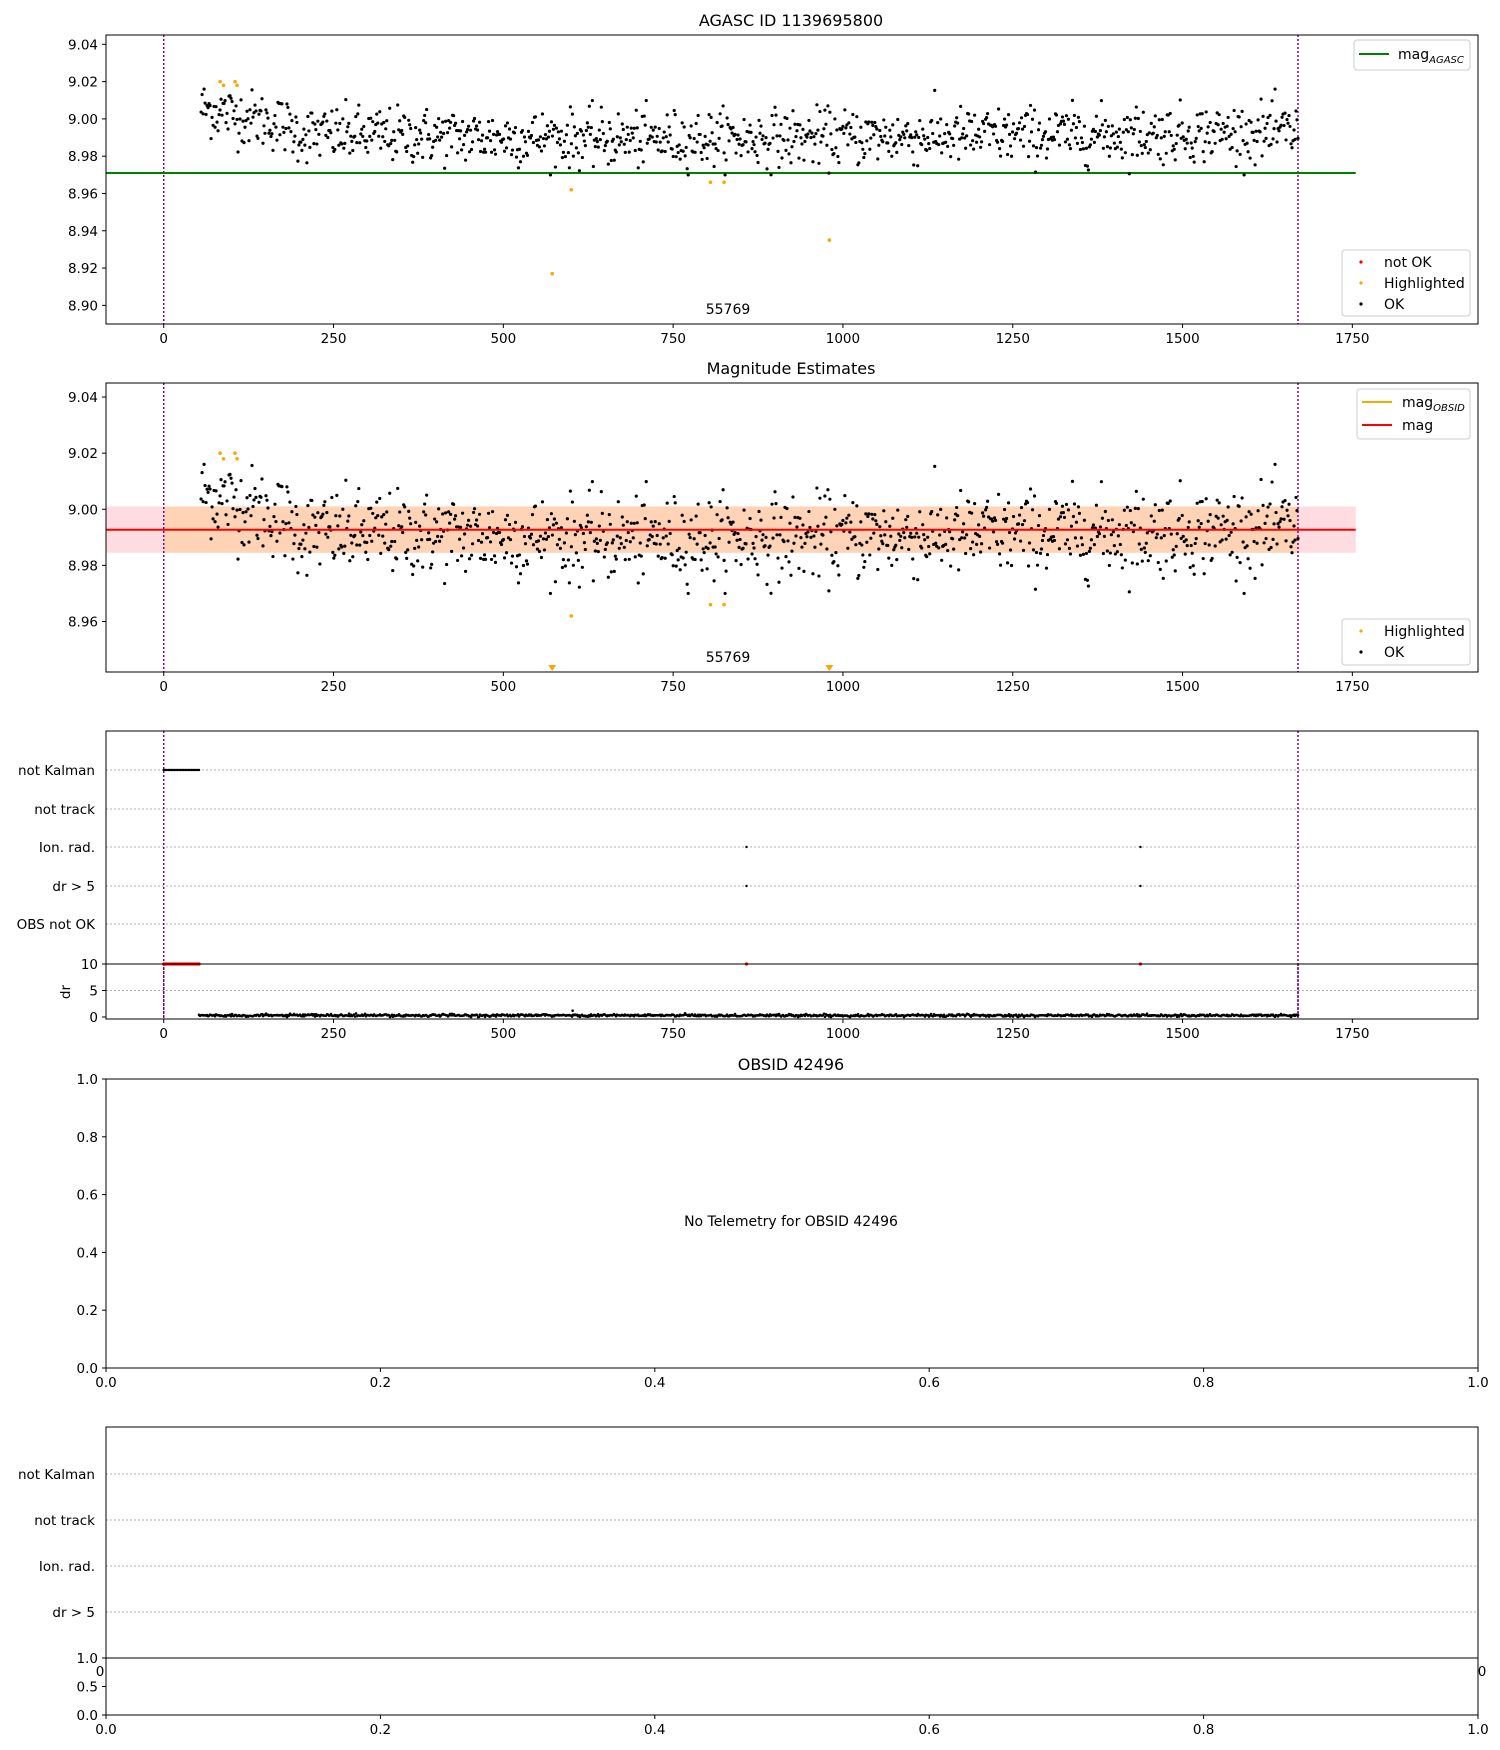 This screenshot has height=1750, width=1500. Describe the element at coordinates (1352, 1034) in the screenshot. I see `x-tick-label: 1750` at that location.